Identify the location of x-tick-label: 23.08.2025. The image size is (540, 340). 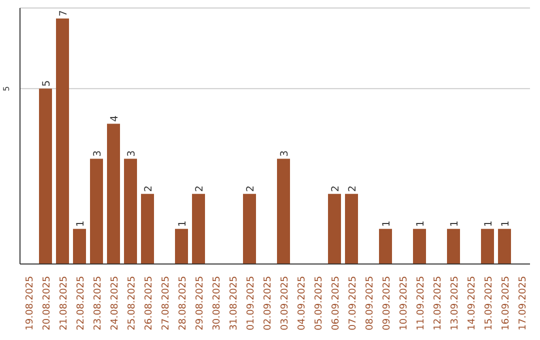
(98, 303).